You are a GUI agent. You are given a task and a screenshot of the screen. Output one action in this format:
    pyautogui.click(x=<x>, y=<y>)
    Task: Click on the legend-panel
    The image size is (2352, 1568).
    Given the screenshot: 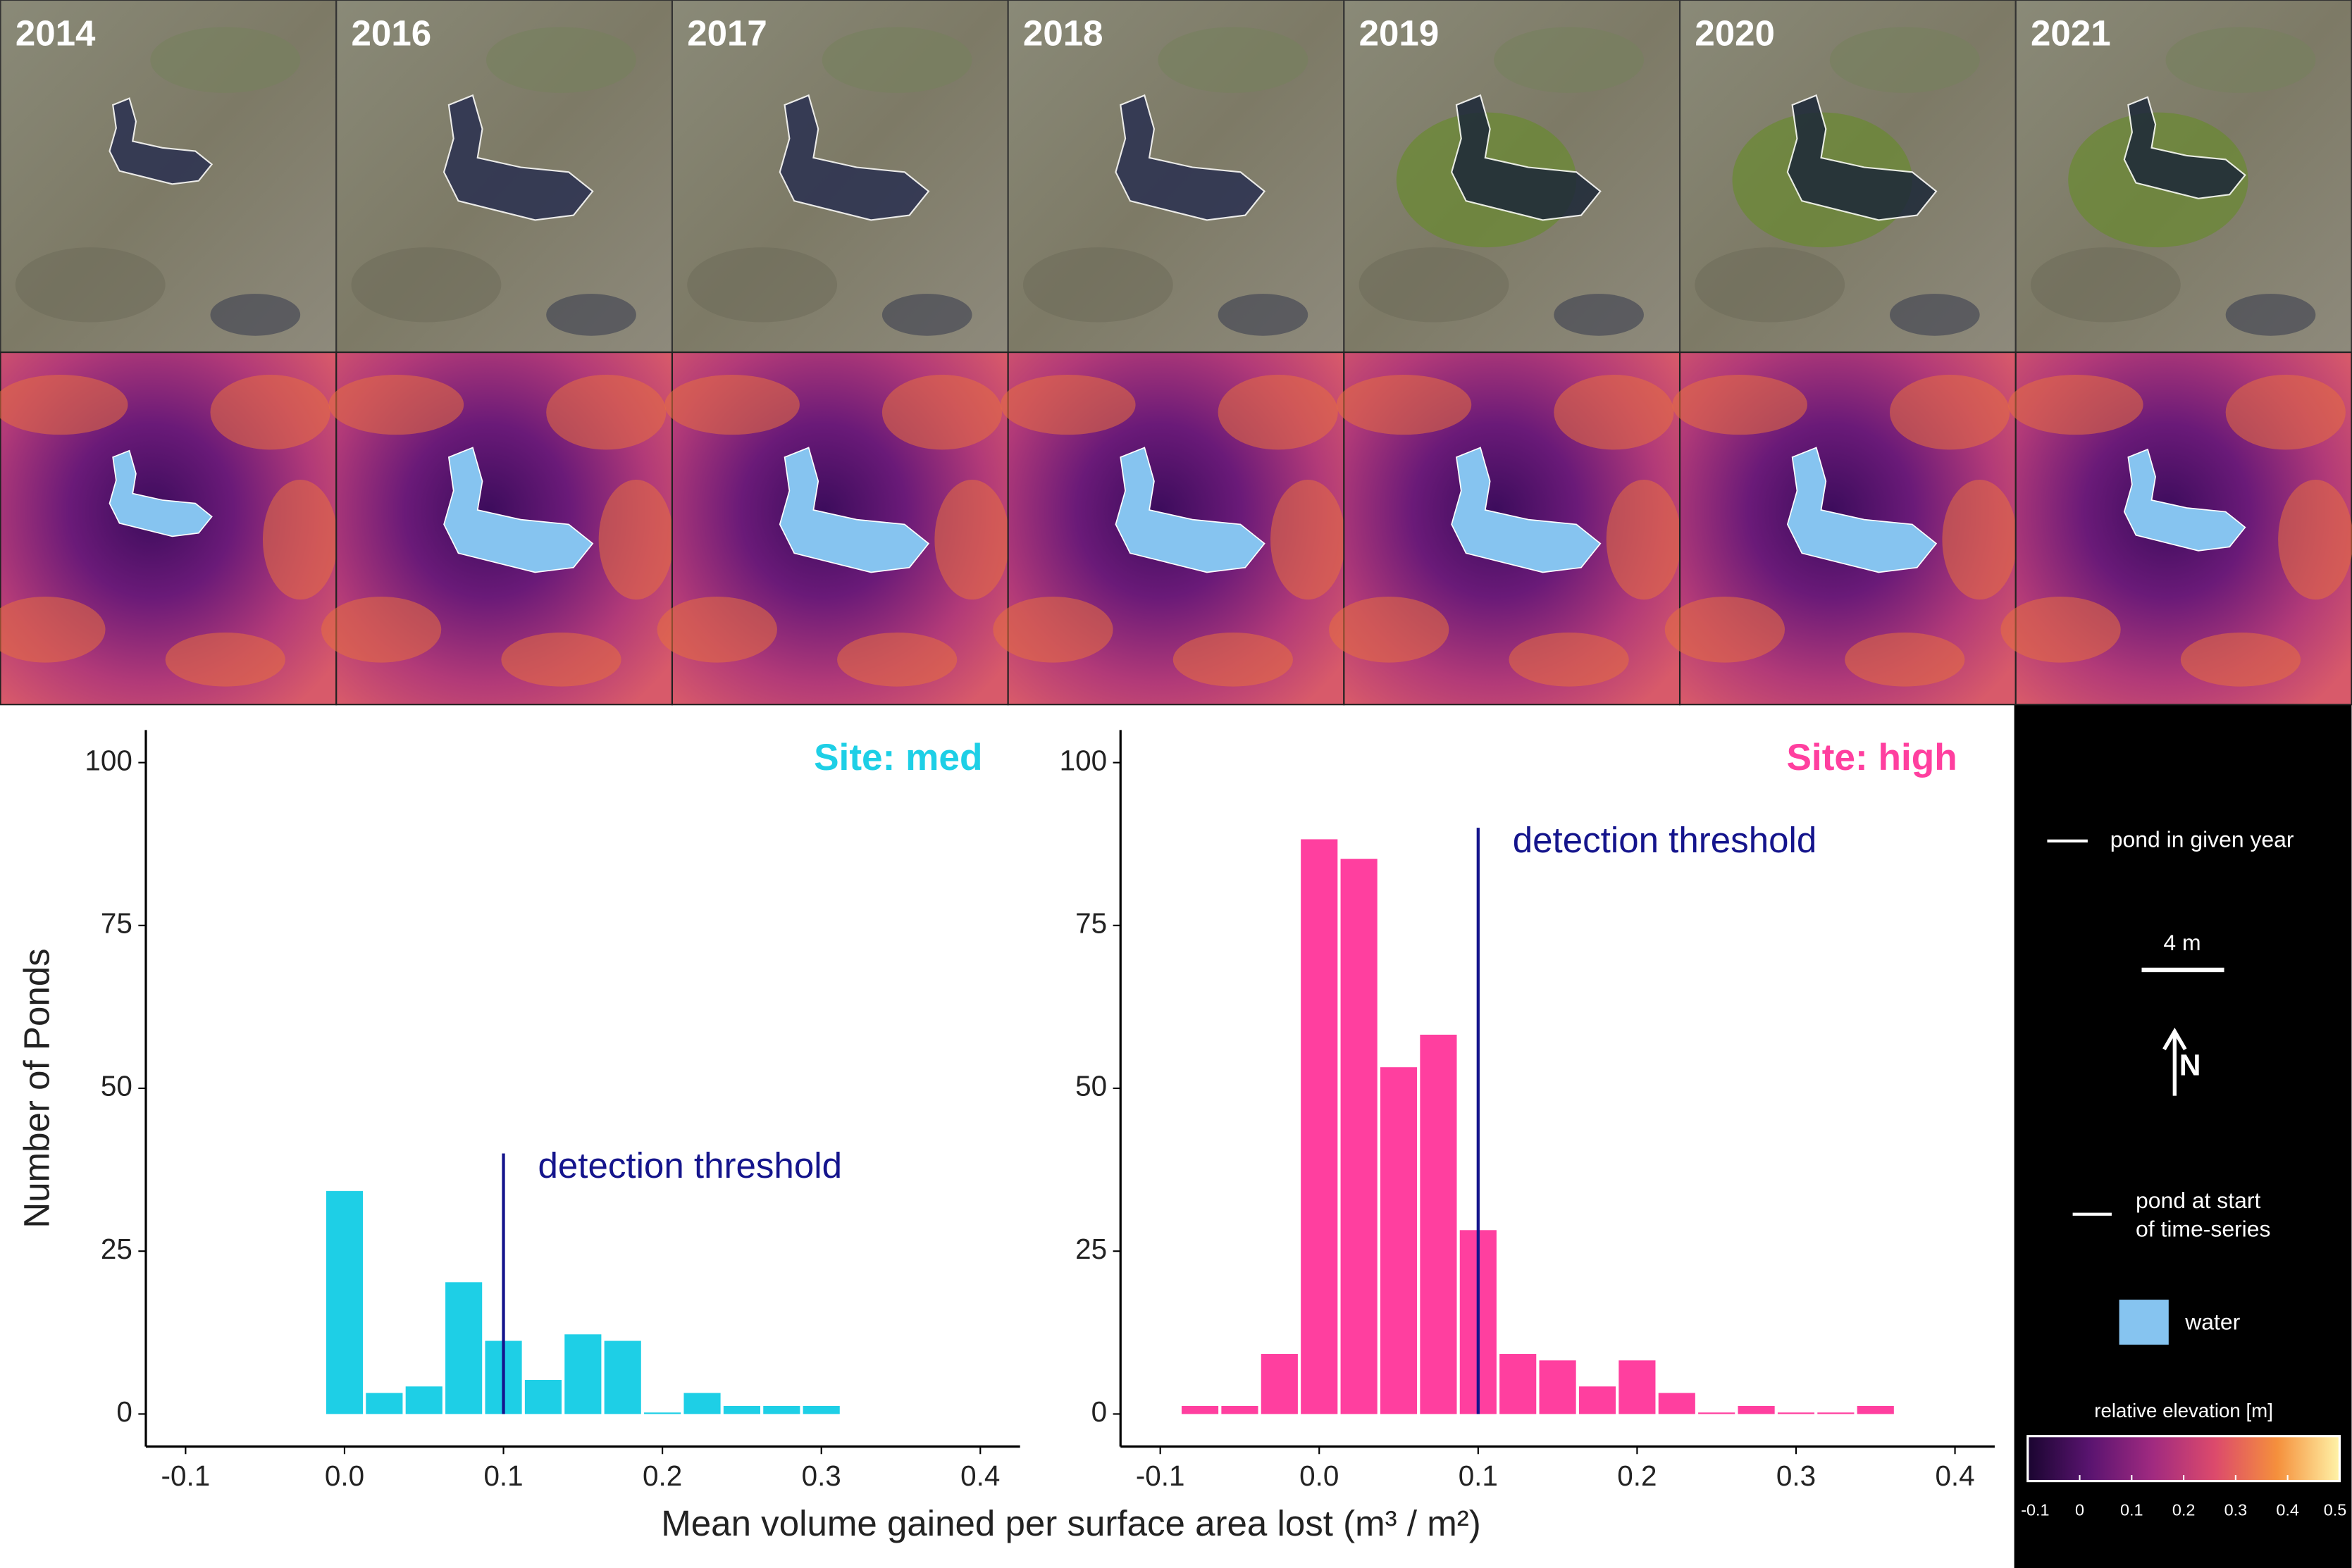 What is the action you would take?
    pyautogui.click(x=2183, y=1136)
    